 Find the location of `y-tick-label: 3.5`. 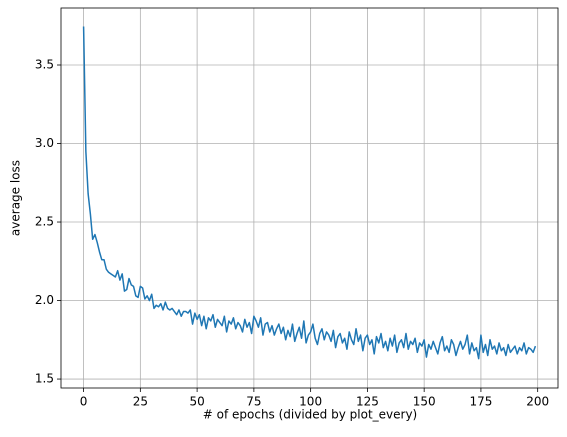

y-tick-label: 3.5 is located at coordinates (44, 65).